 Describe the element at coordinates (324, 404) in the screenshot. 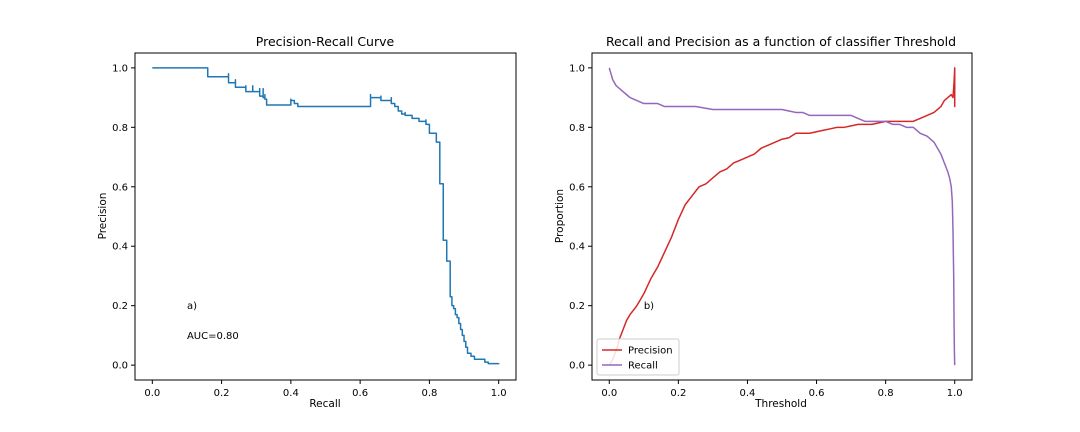

I see `x-axis-label: Recall` at that location.